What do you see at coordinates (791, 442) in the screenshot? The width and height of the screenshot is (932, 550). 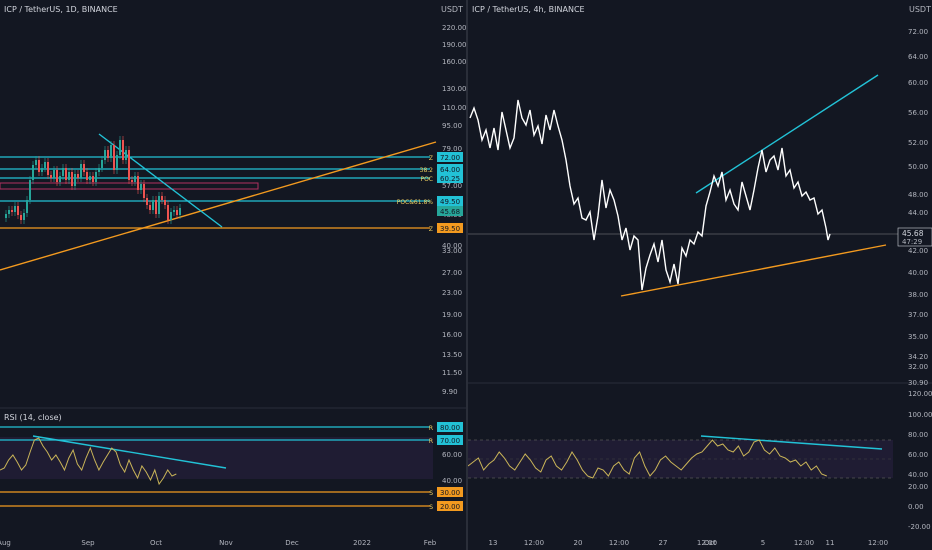 I see `right-rsi-trendline` at bounding box center [791, 442].